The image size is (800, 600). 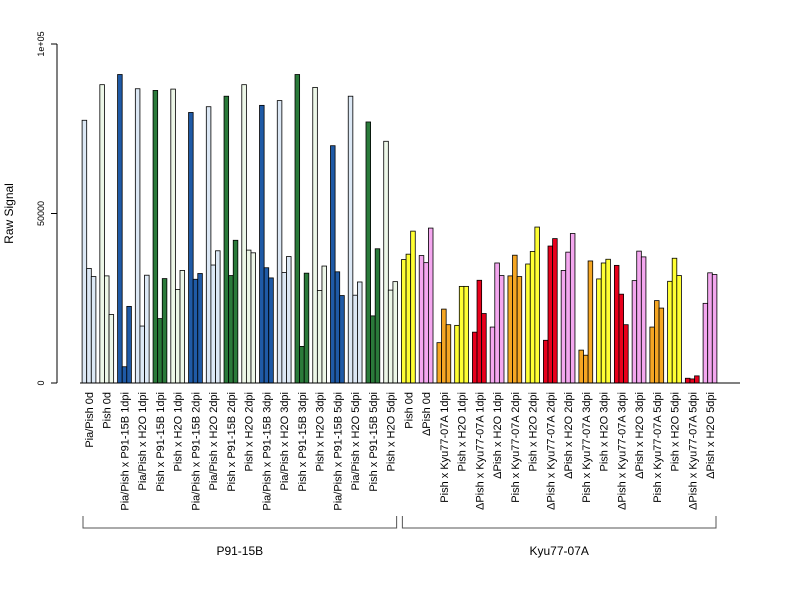 I want to click on category-label-21: Pish x H2O 1dpi, so click(x=463, y=431).